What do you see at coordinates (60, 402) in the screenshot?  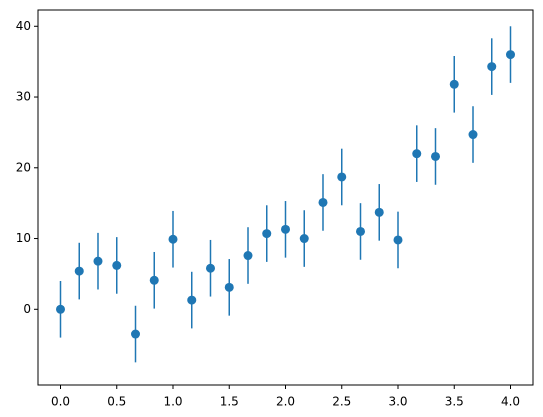 I see `x-tick-label: 0.0` at bounding box center [60, 402].